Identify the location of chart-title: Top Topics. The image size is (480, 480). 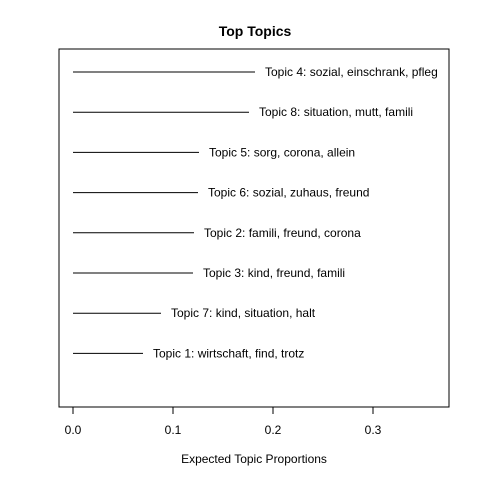
(255, 31).